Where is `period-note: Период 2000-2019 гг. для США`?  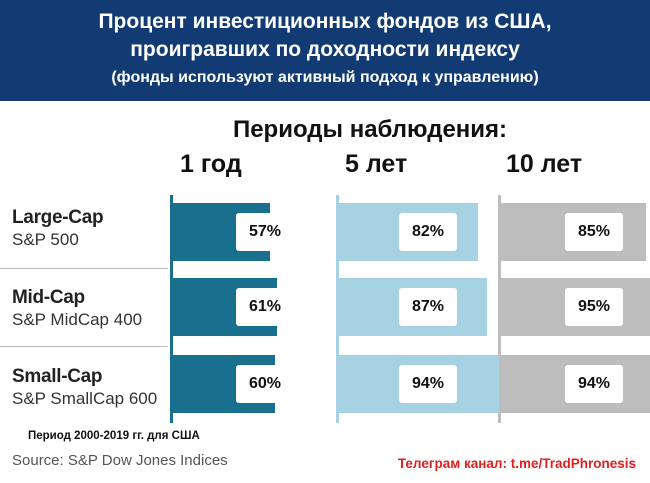
period-note: Период 2000-2019 гг. для США is located at coordinates (114, 436).